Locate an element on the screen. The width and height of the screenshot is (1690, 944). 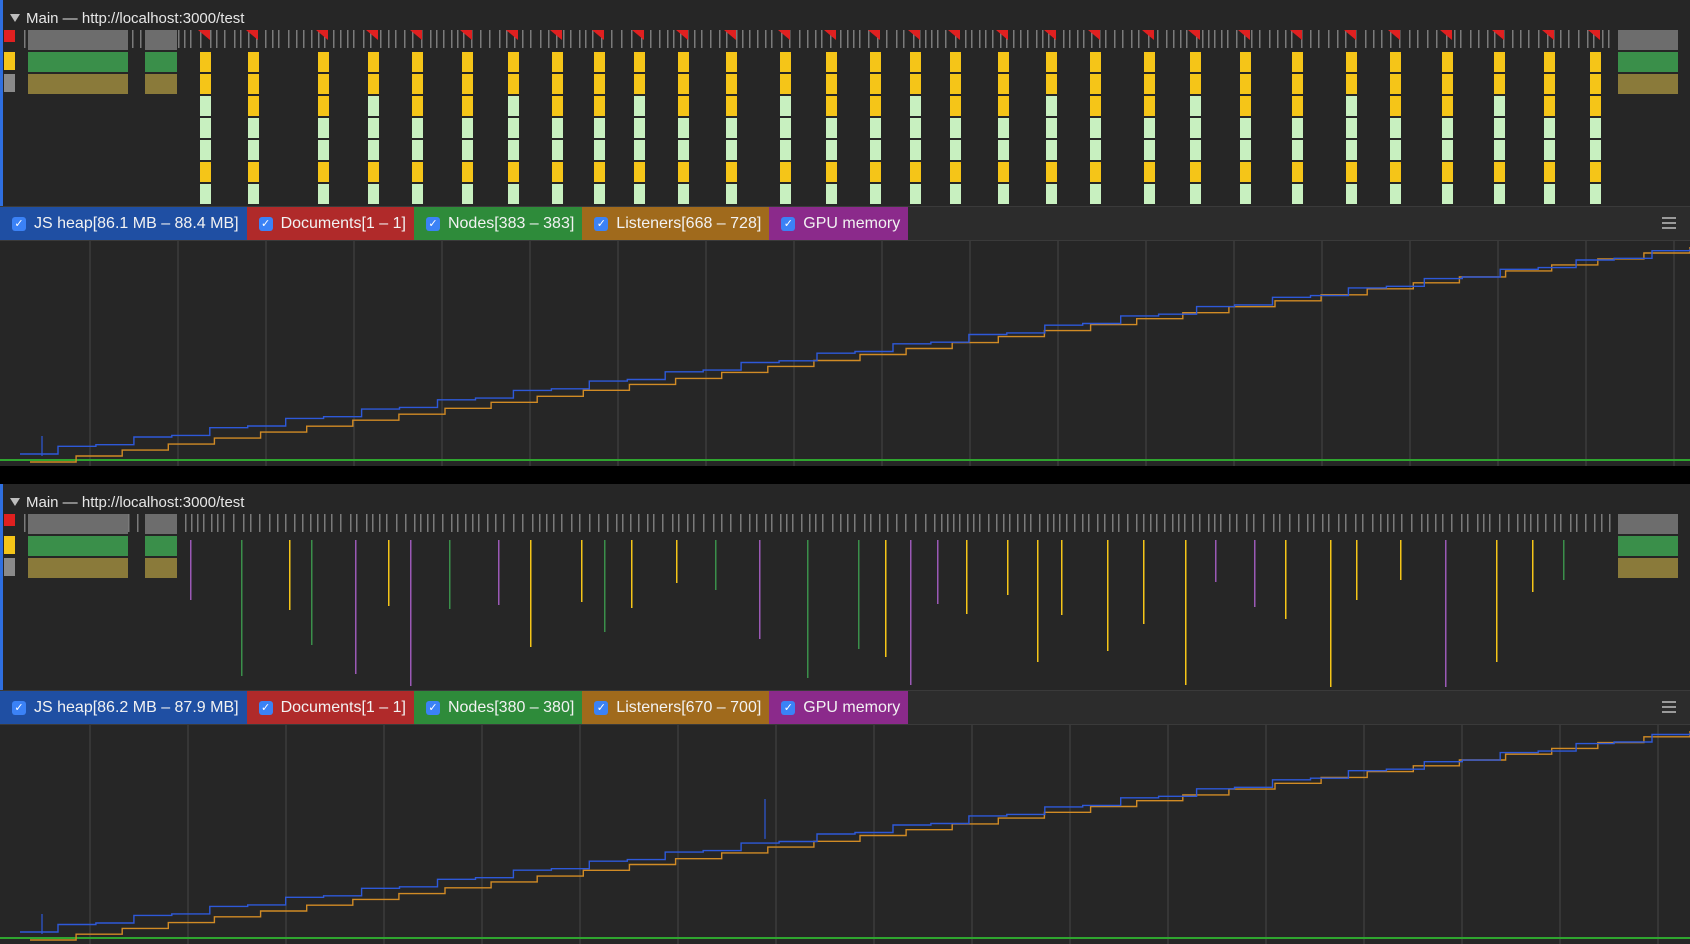
legend-listeners-label: Listeners[668 – 728] is located at coordinates (689, 223).